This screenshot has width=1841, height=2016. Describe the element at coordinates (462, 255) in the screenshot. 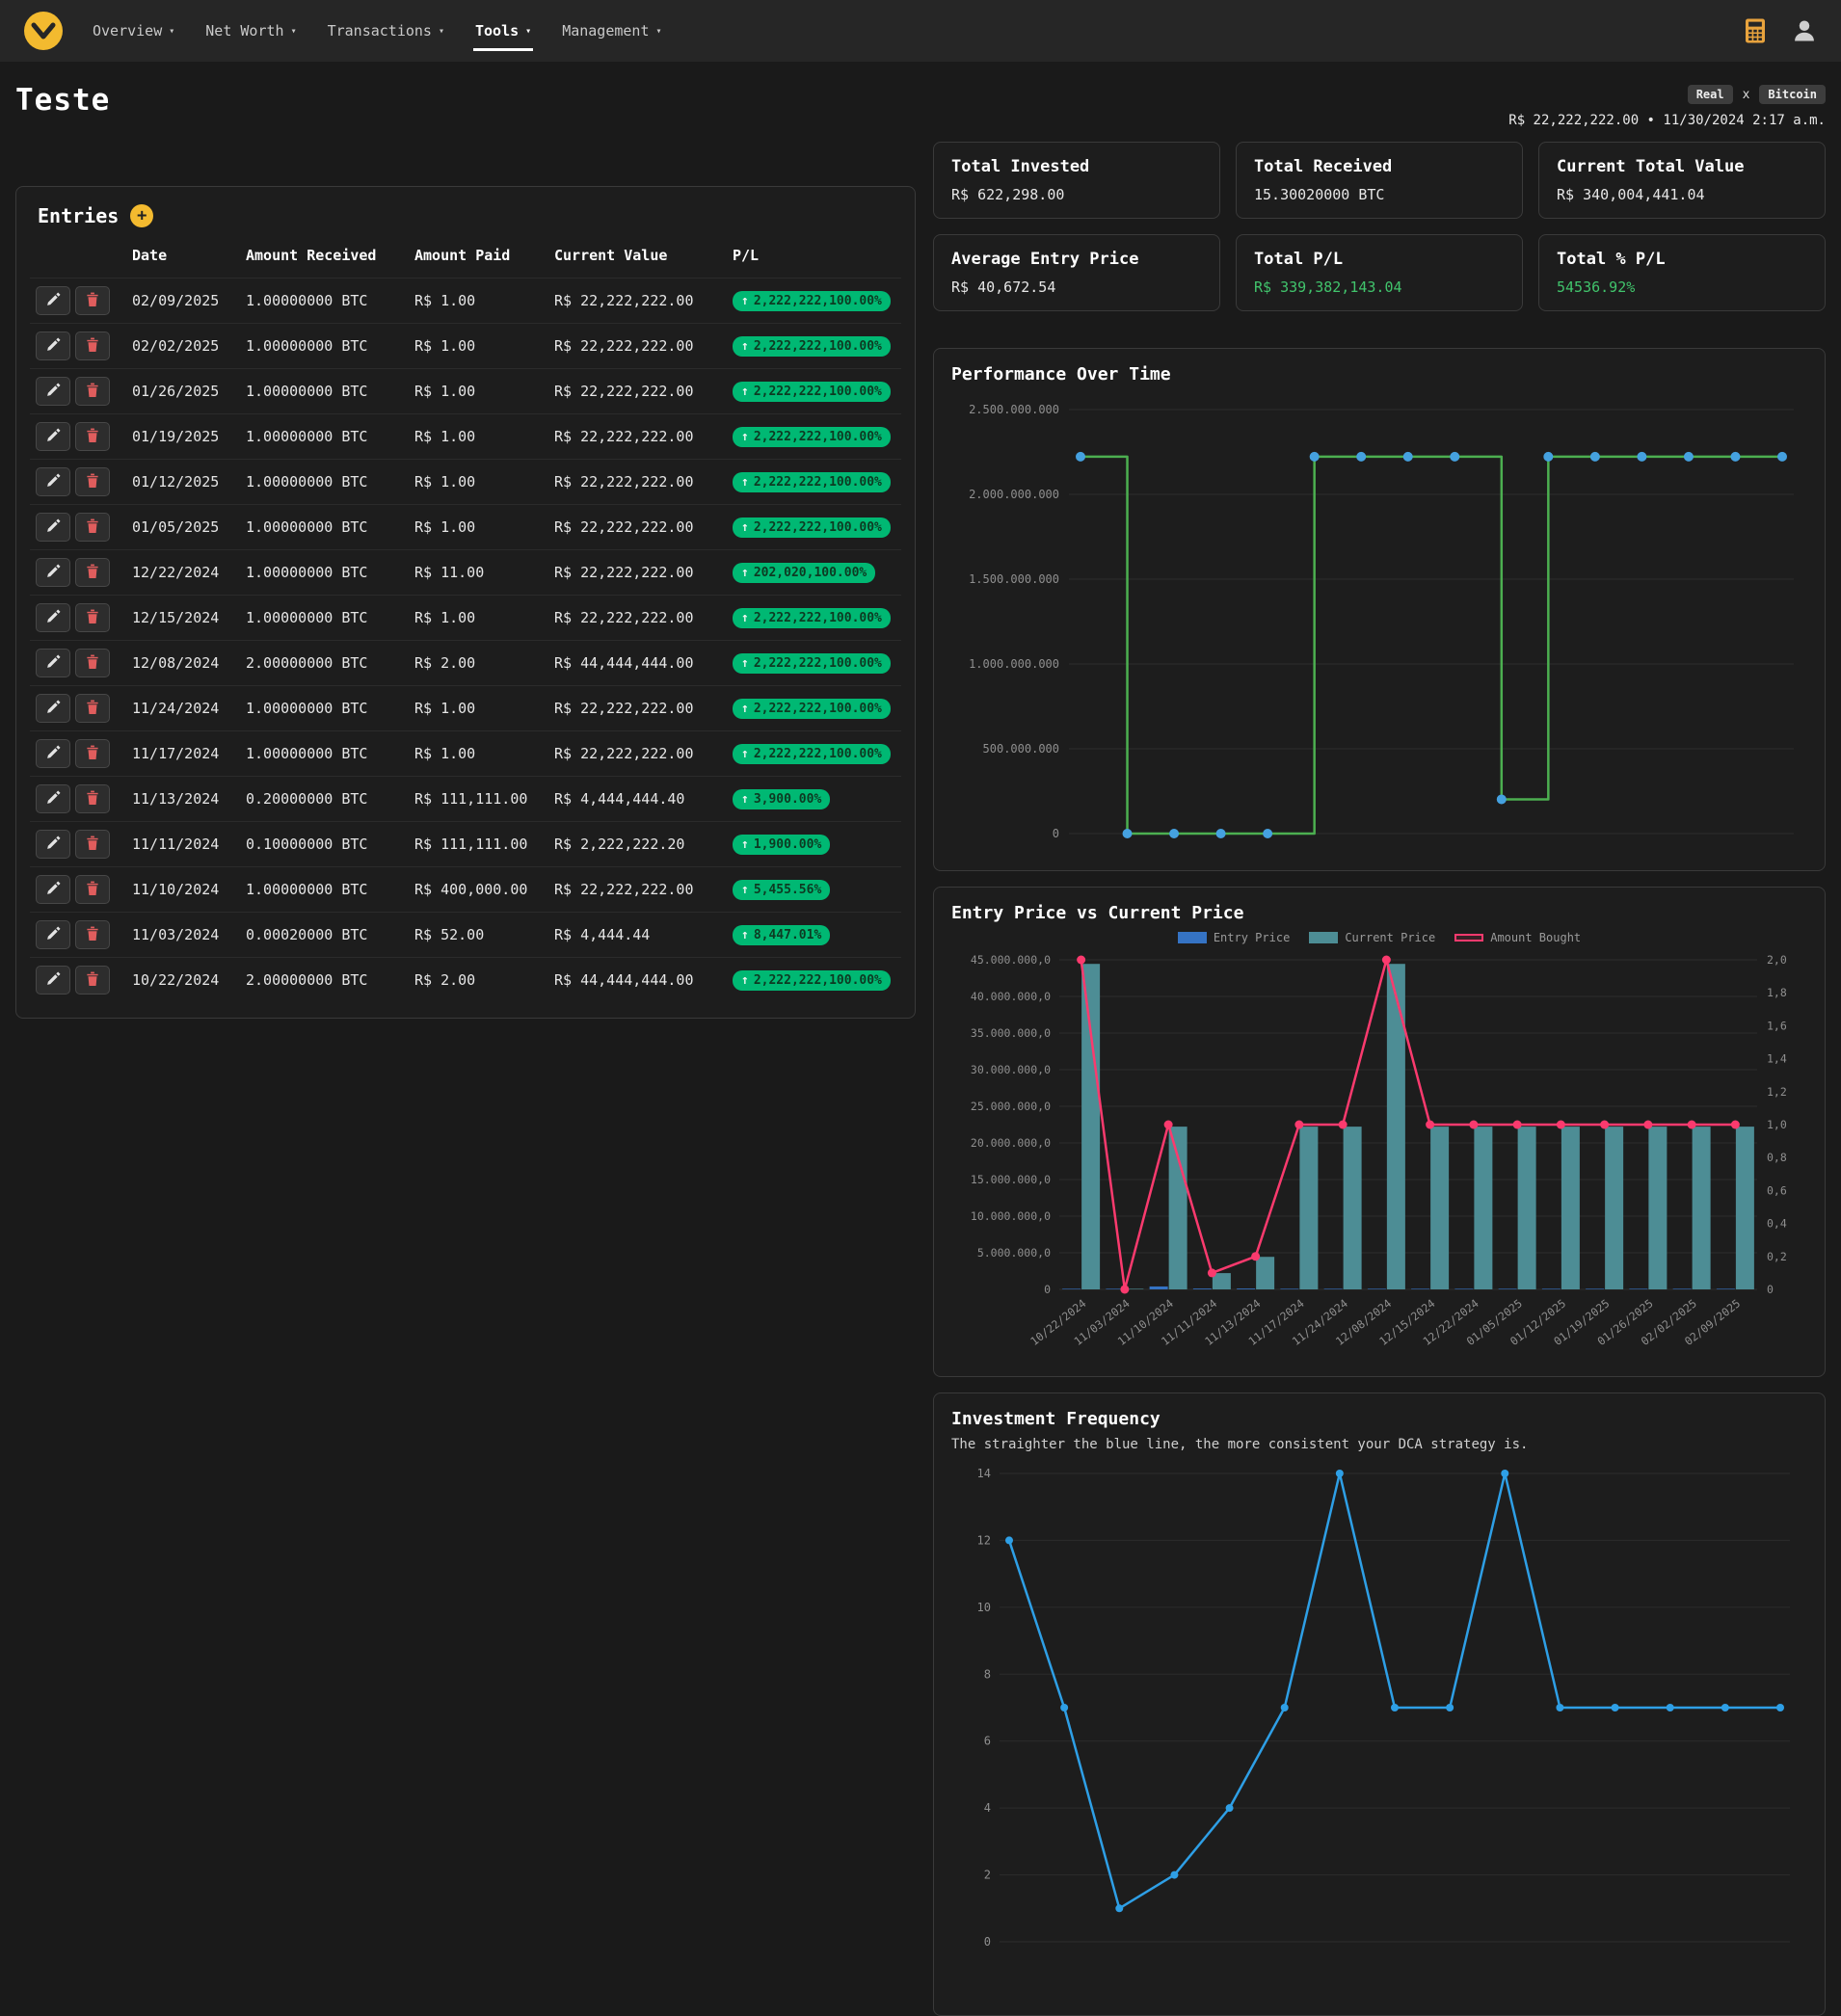

I see `column-header-amount-paid: Amount Paid` at that location.